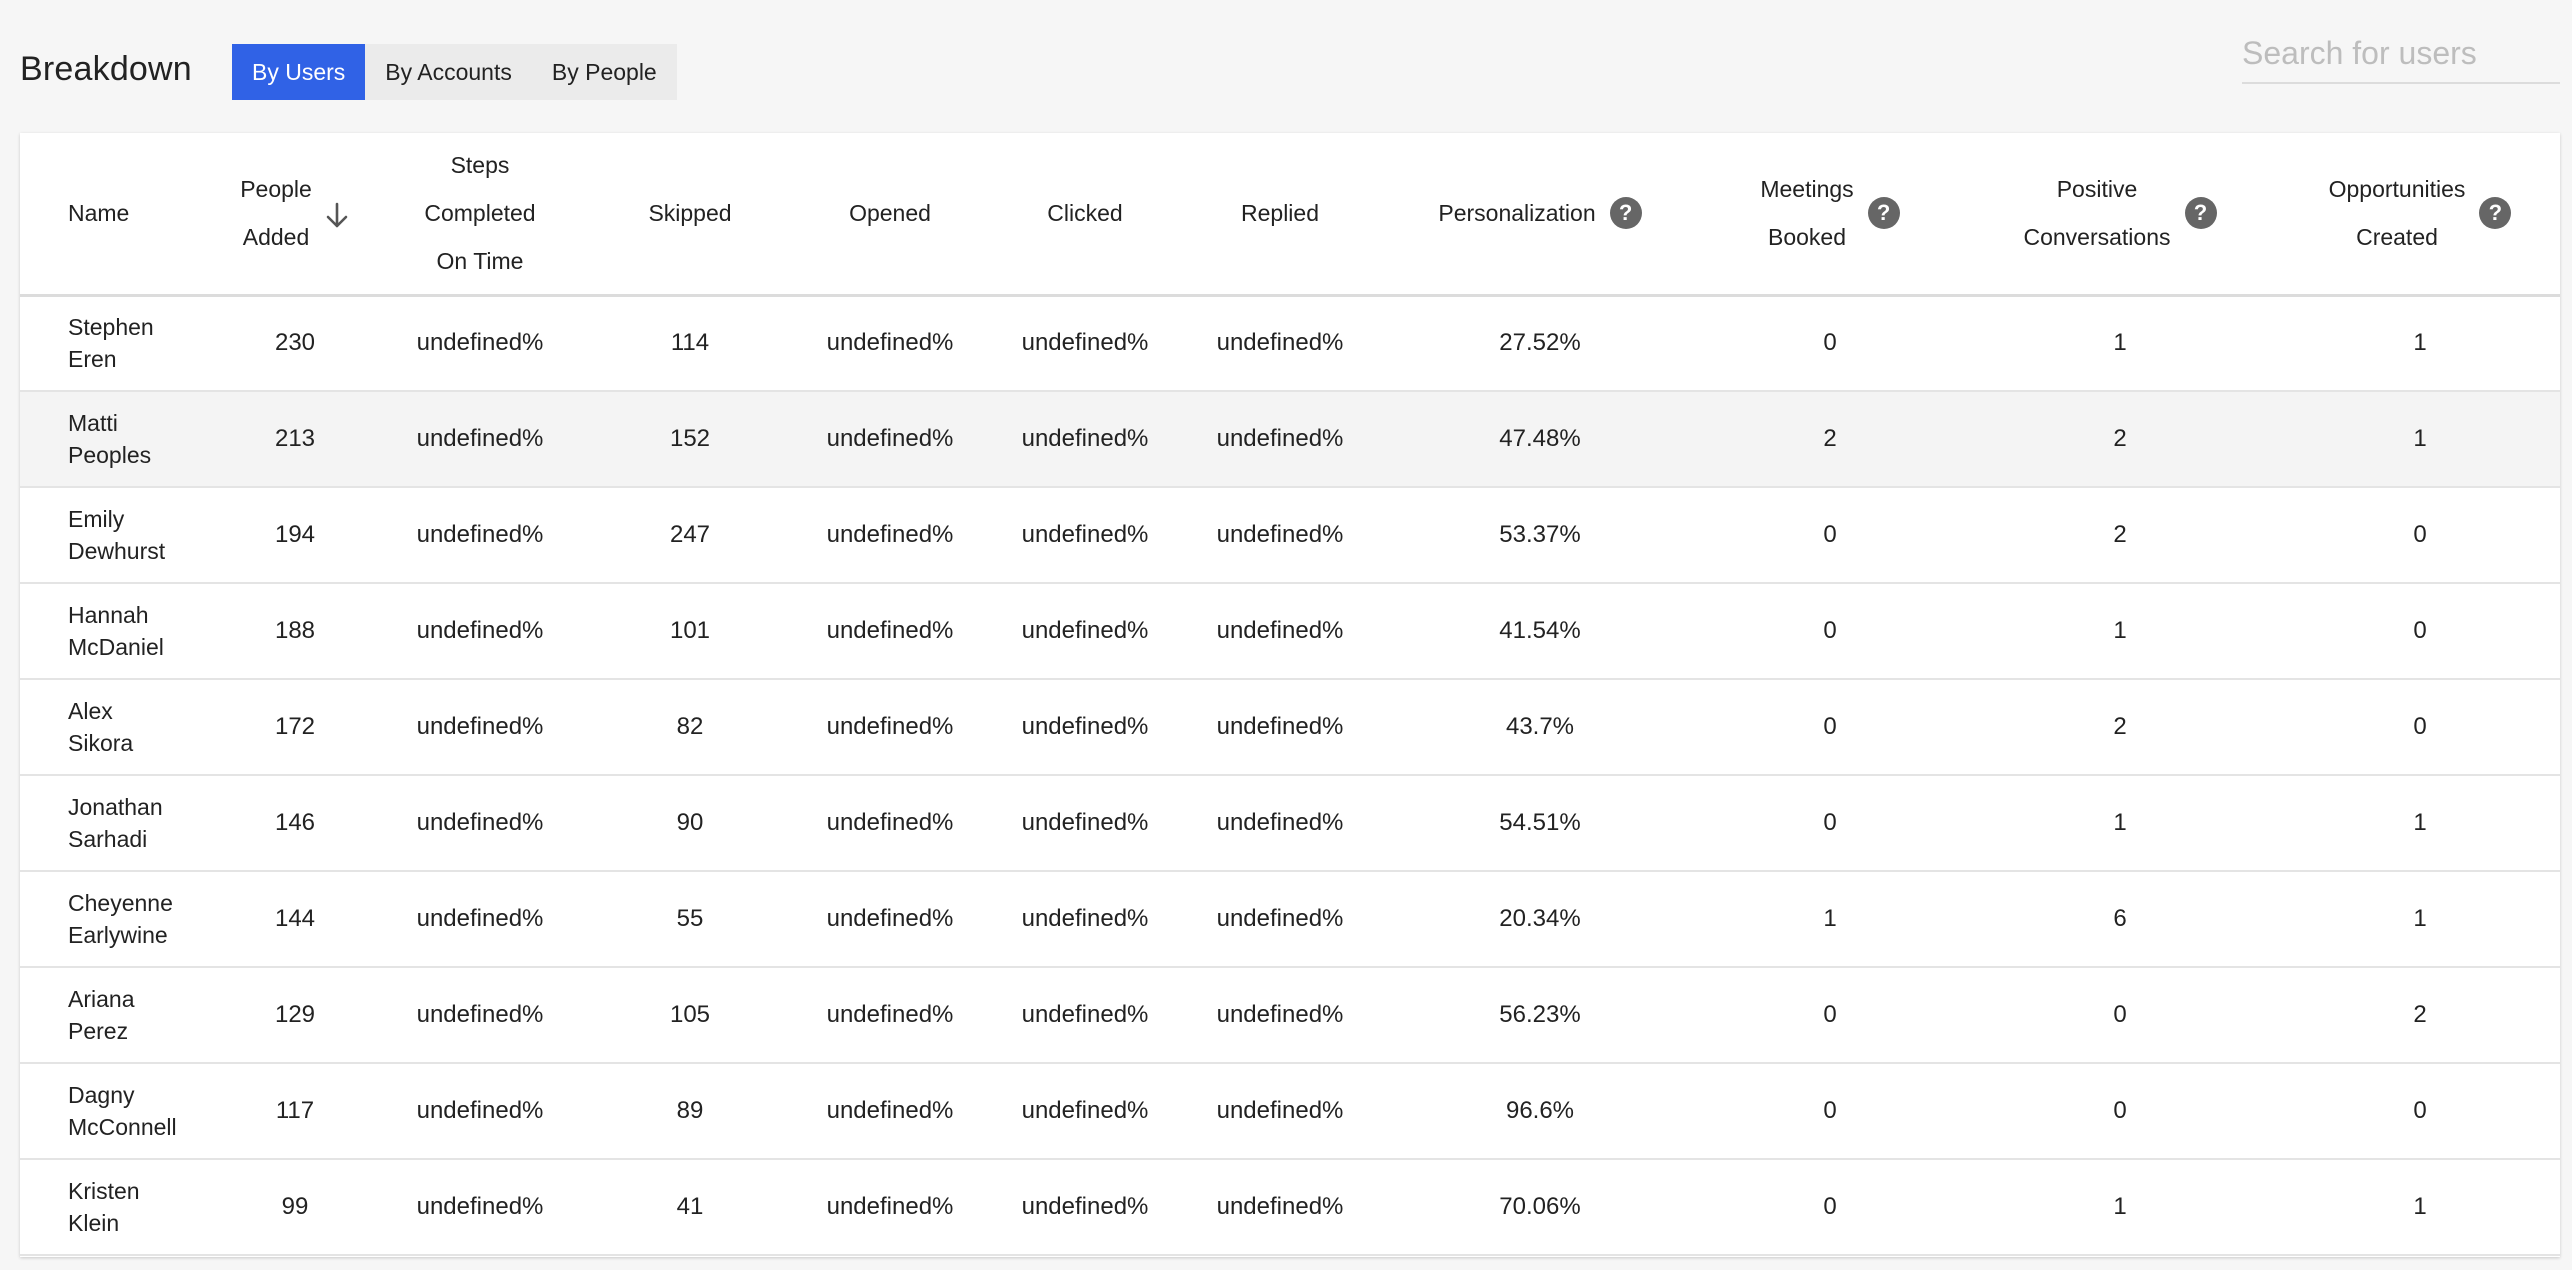 The image size is (2572, 1270). I want to click on column-header-personalization: Personalization?, so click(1540, 215).